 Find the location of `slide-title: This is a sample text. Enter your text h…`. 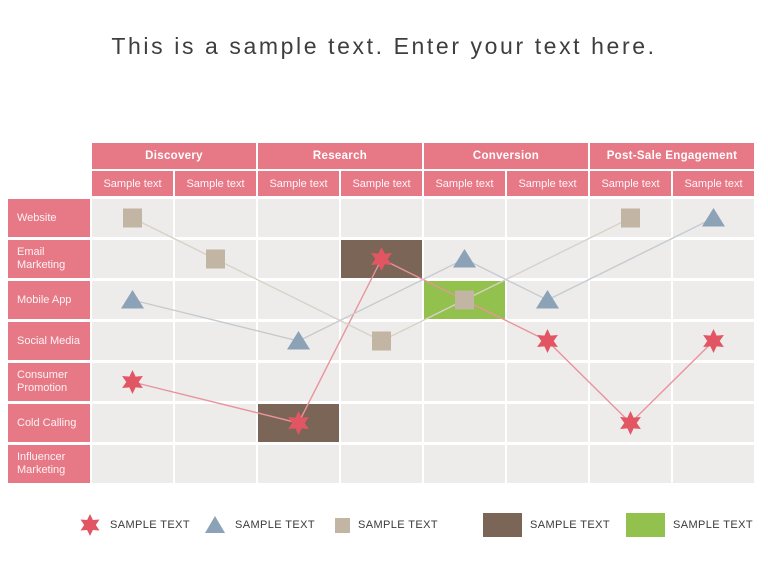

slide-title: This is a sample text. Enter your text h… is located at coordinates (384, 46).